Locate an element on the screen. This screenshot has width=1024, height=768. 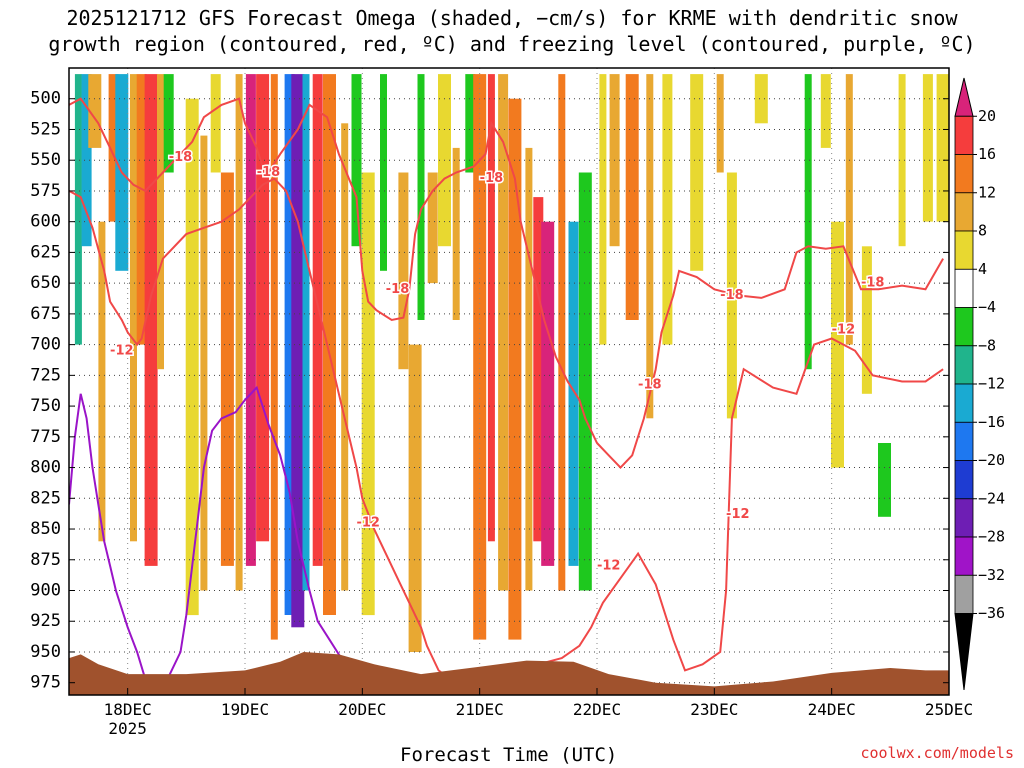
y-tick-label: 950 is located at coordinates (45, 652).